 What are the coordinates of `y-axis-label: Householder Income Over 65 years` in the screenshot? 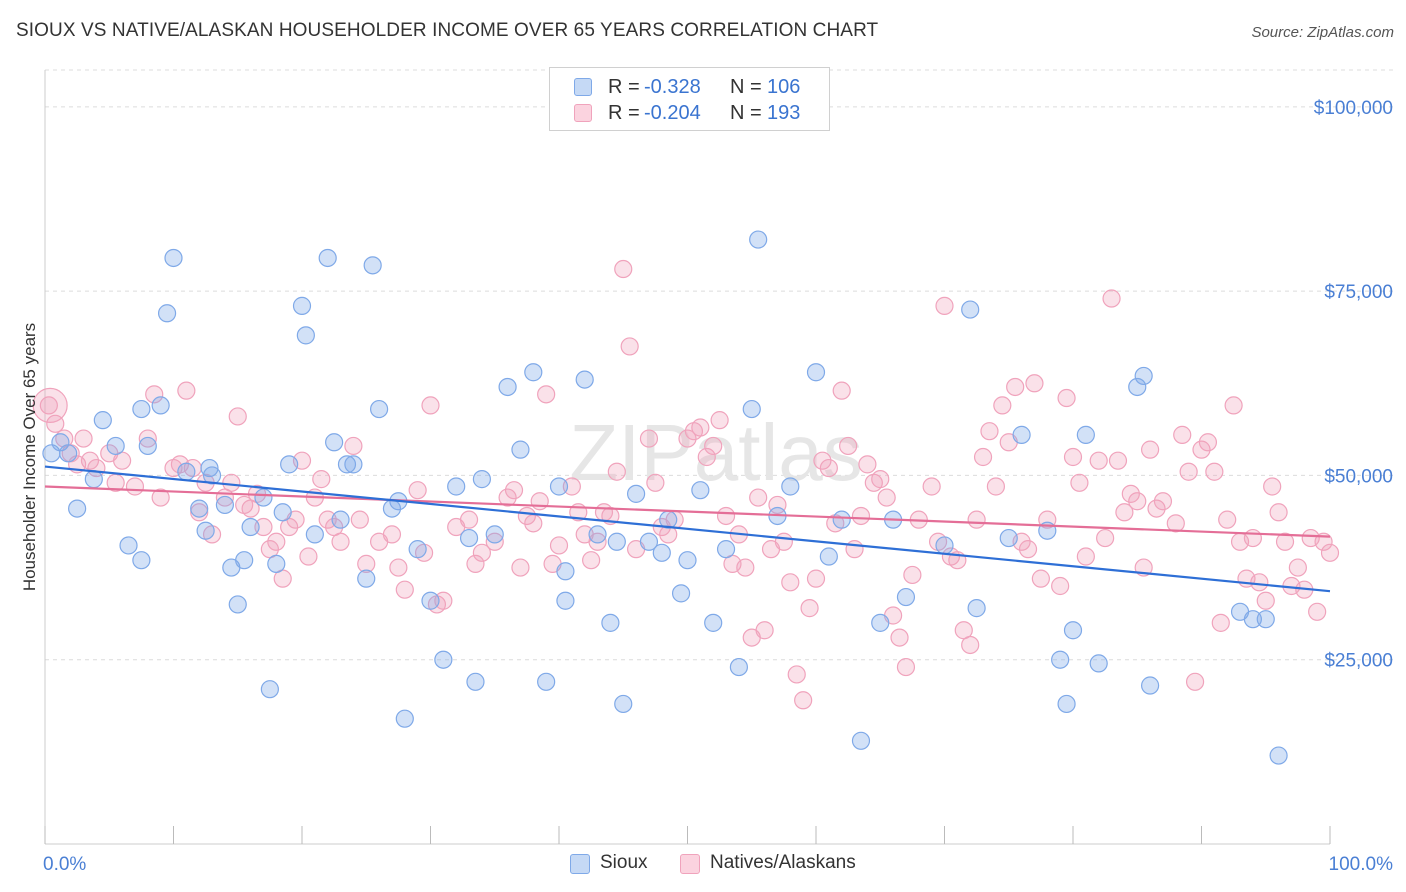 It's located at (29, 457).